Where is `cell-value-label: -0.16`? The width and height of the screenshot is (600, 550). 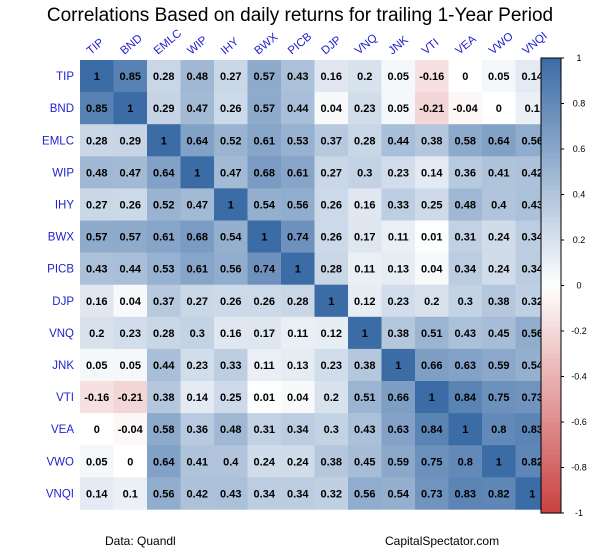 cell-value-label: -0.16 is located at coordinates (96, 398).